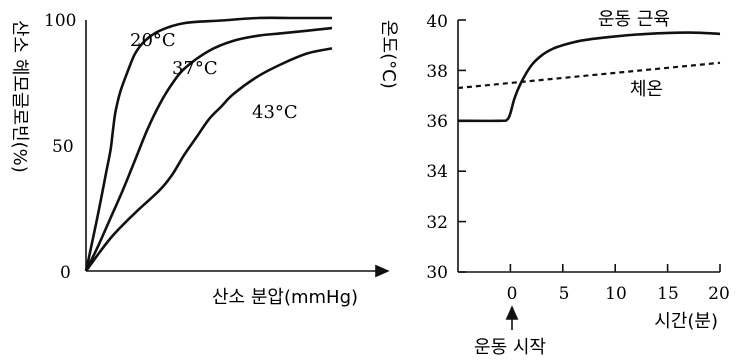 The height and width of the screenshot is (362, 736). Describe the element at coordinates (564, 294) in the screenshot. I see `x-tick-right-5: 5` at that location.